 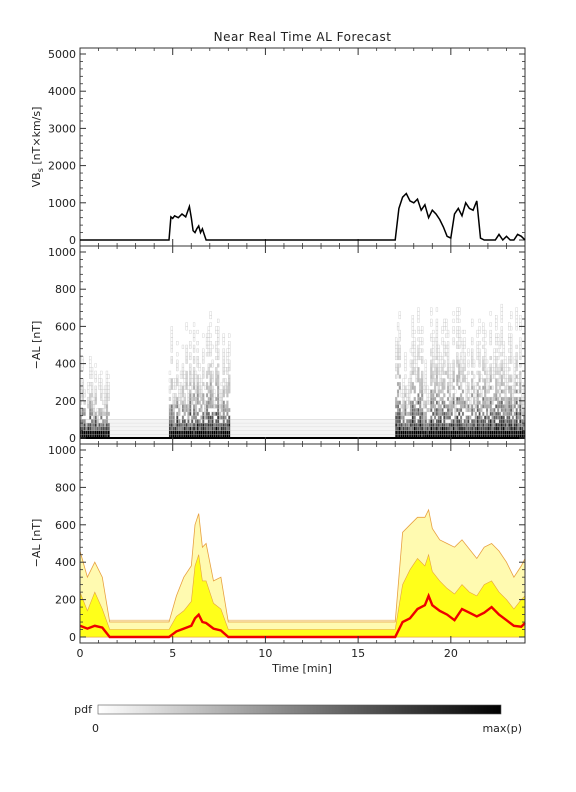 What do you see at coordinates (302, 37) in the screenshot?
I see `chart-title: Near Real Time AL Forecast` at bounding box center [302, 37].